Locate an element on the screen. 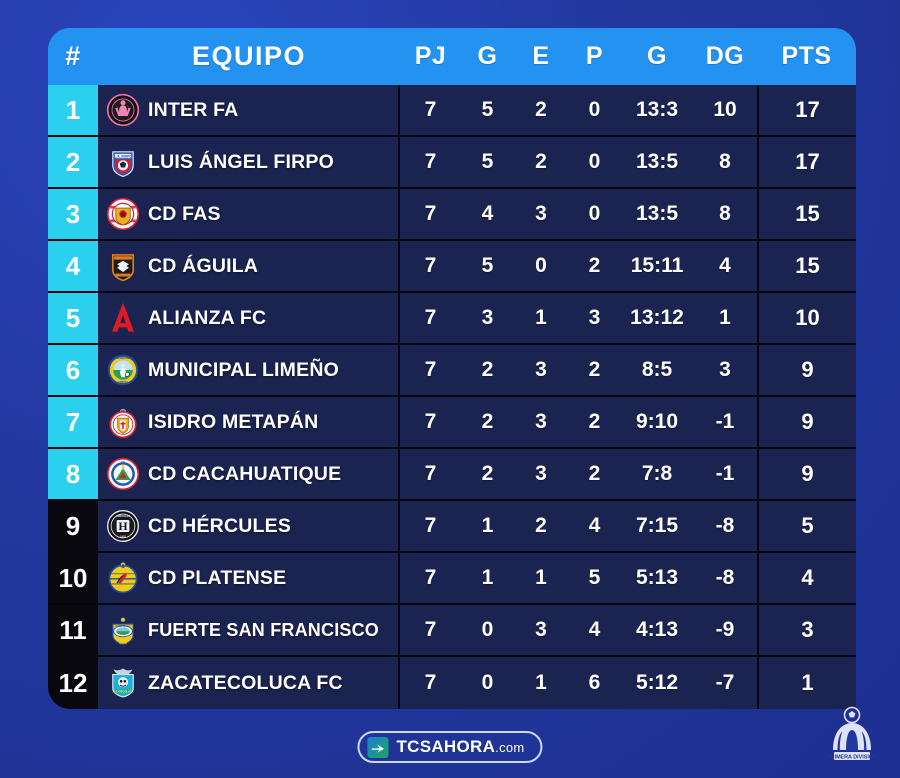  goals-cell: 8:5 is located at coordinates (657, 369).